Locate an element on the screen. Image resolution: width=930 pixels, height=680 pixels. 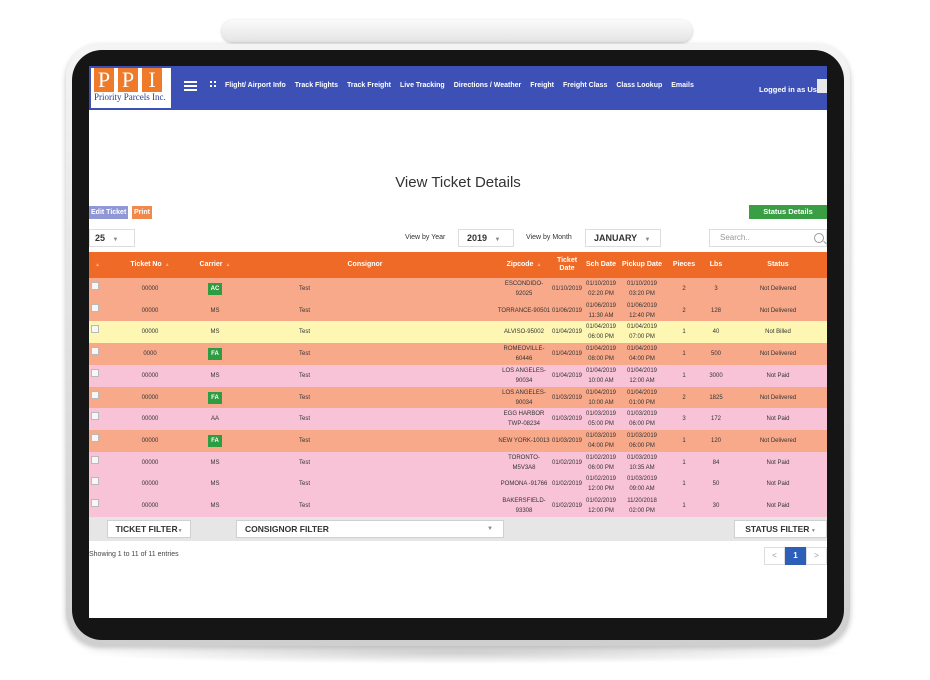
nav-freight: Freight is located at coordinates (542, 85).